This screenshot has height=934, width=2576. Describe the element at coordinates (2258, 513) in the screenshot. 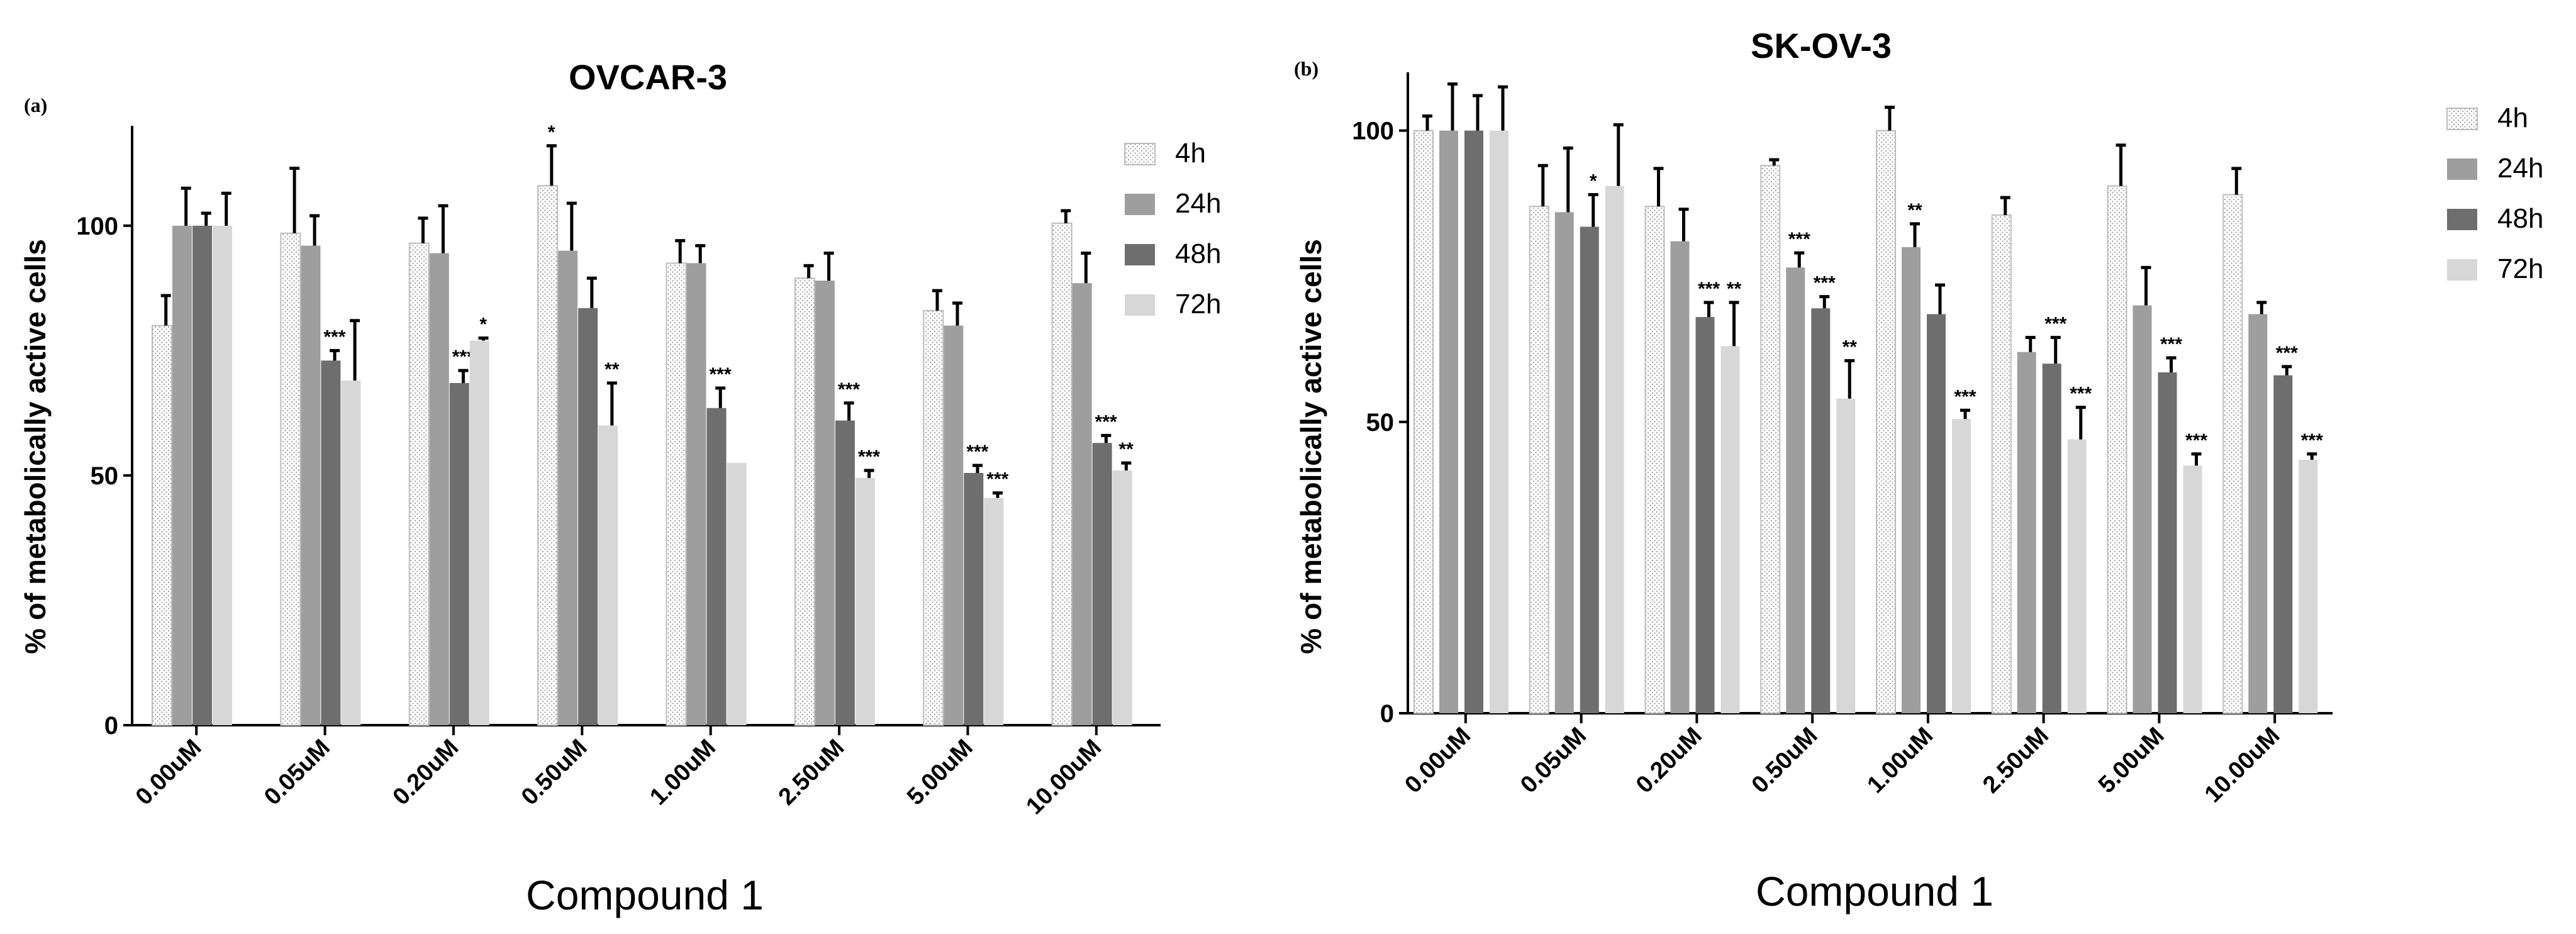

I see `bar-24h-10.00uM` at that location.